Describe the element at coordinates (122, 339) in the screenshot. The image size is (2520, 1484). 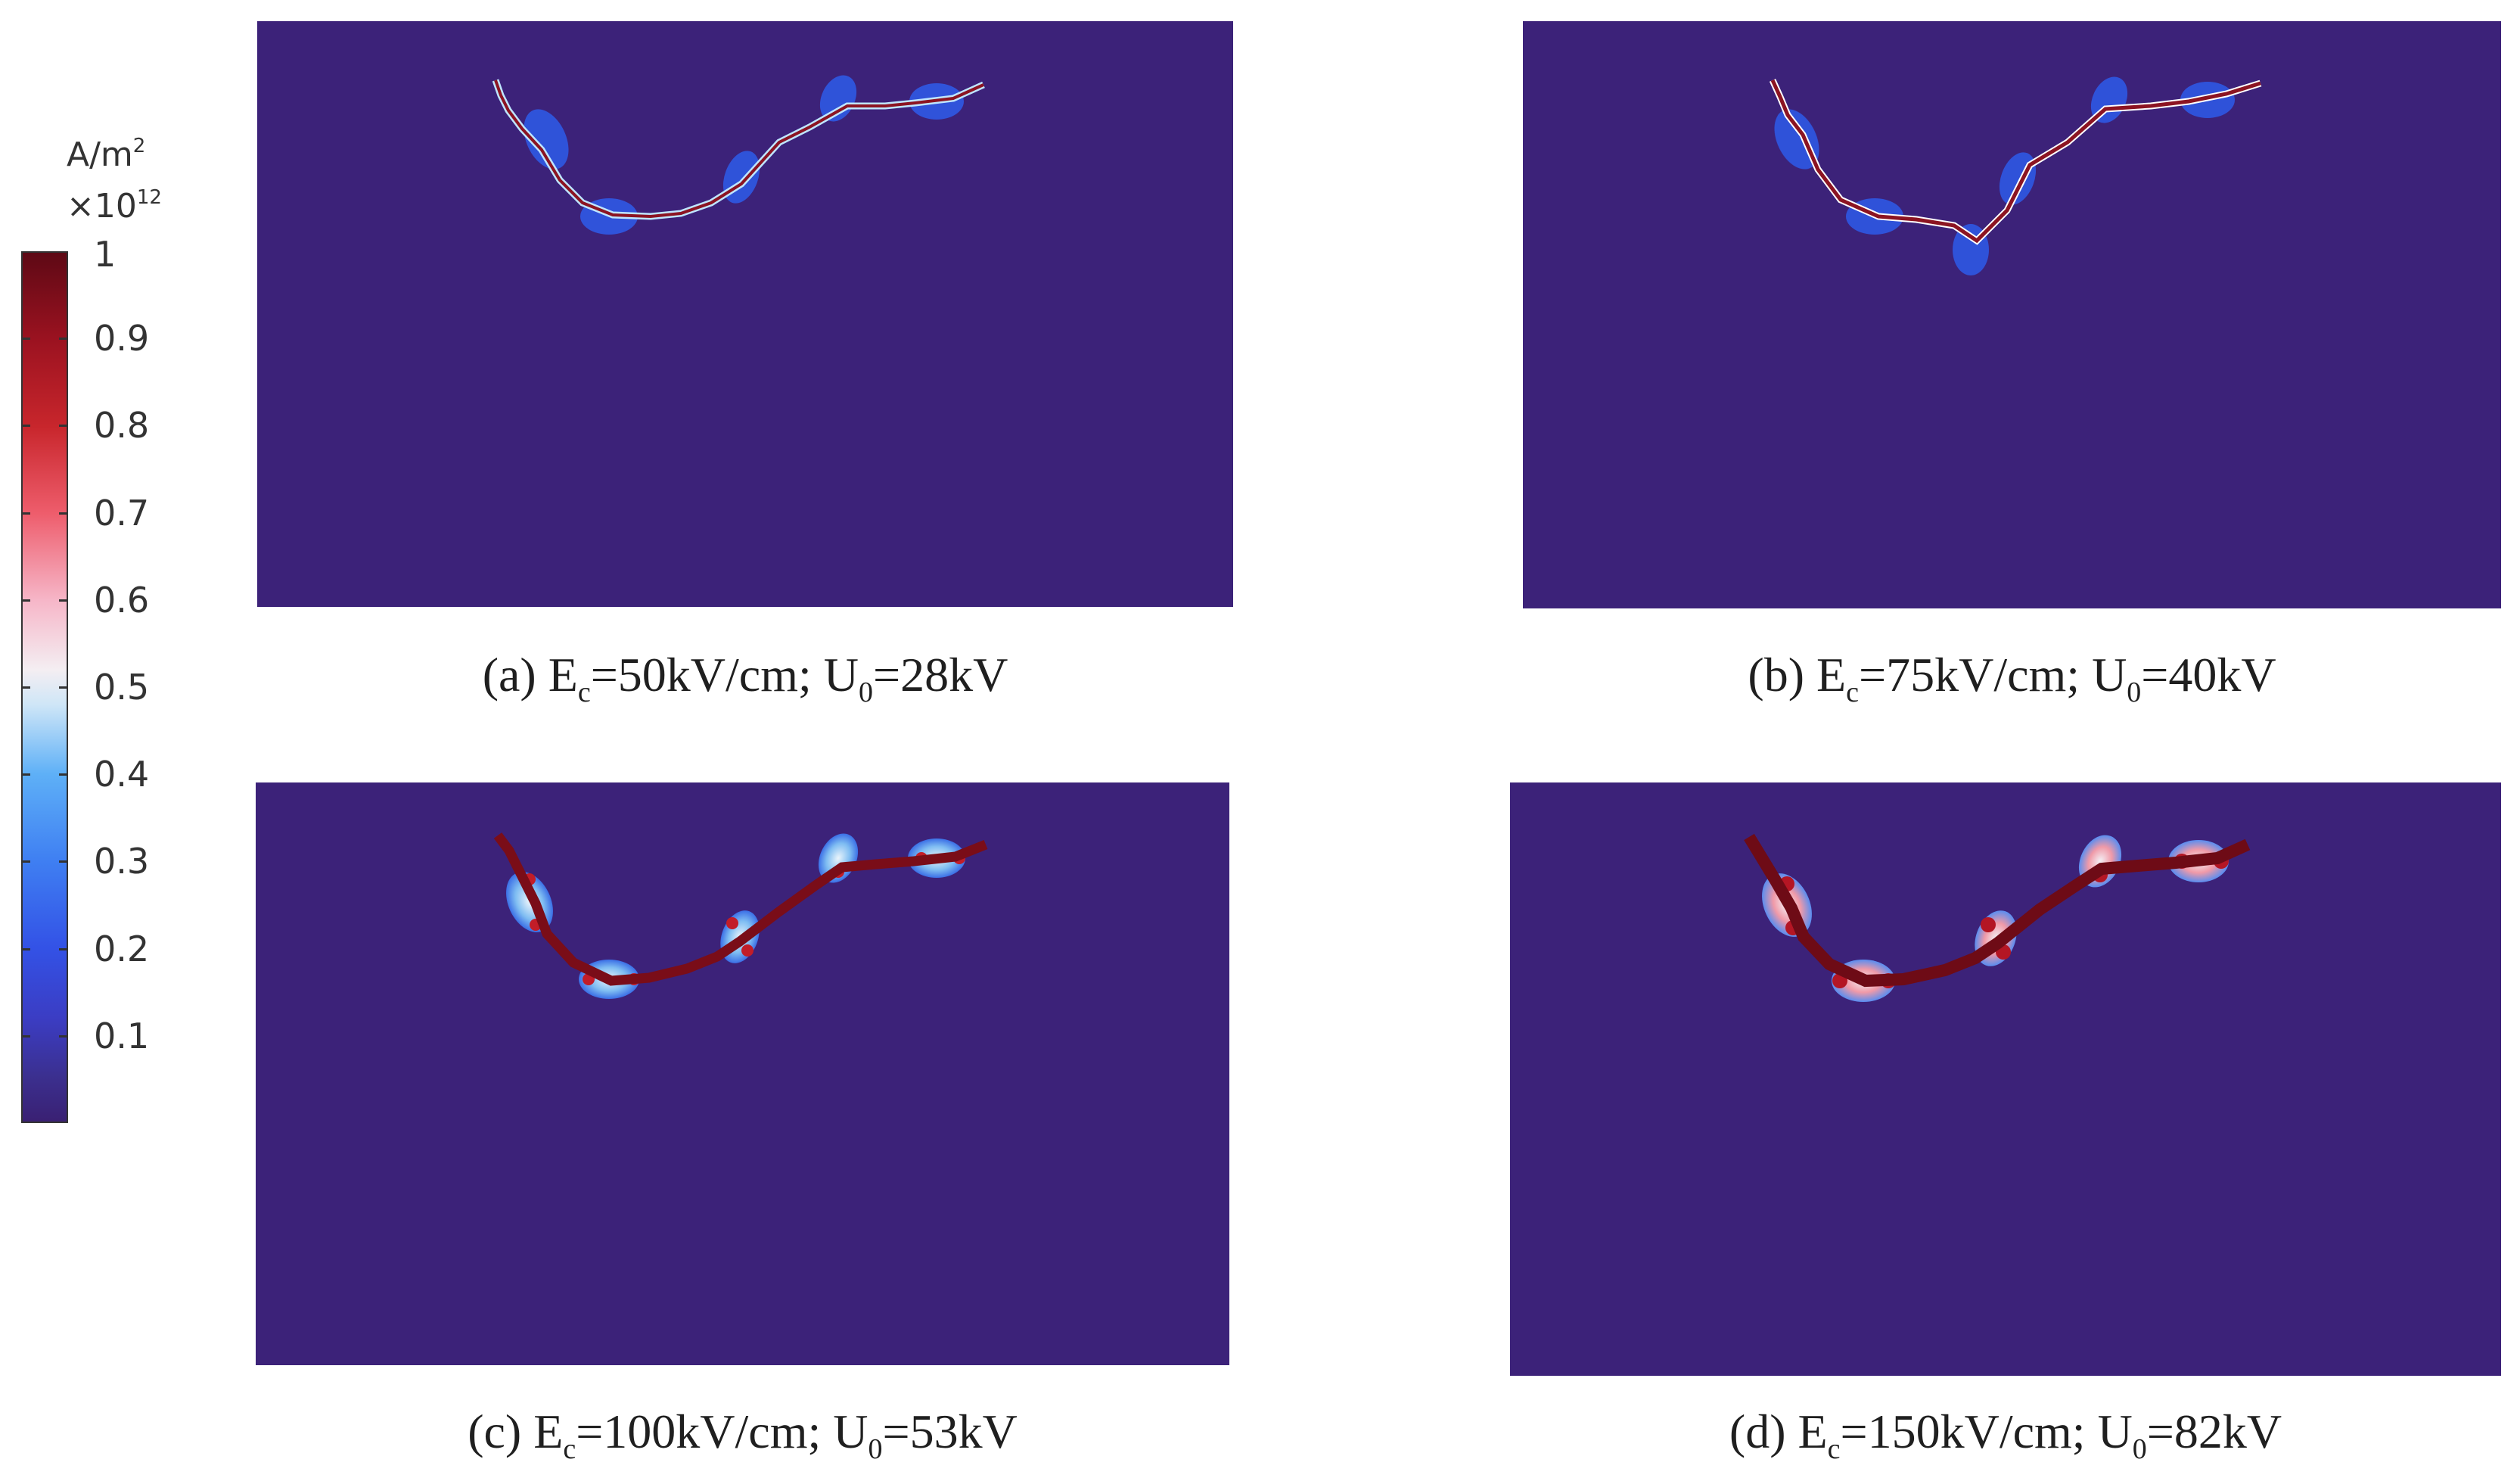
I see `colorbar-tick-label: 0.9` at that location.